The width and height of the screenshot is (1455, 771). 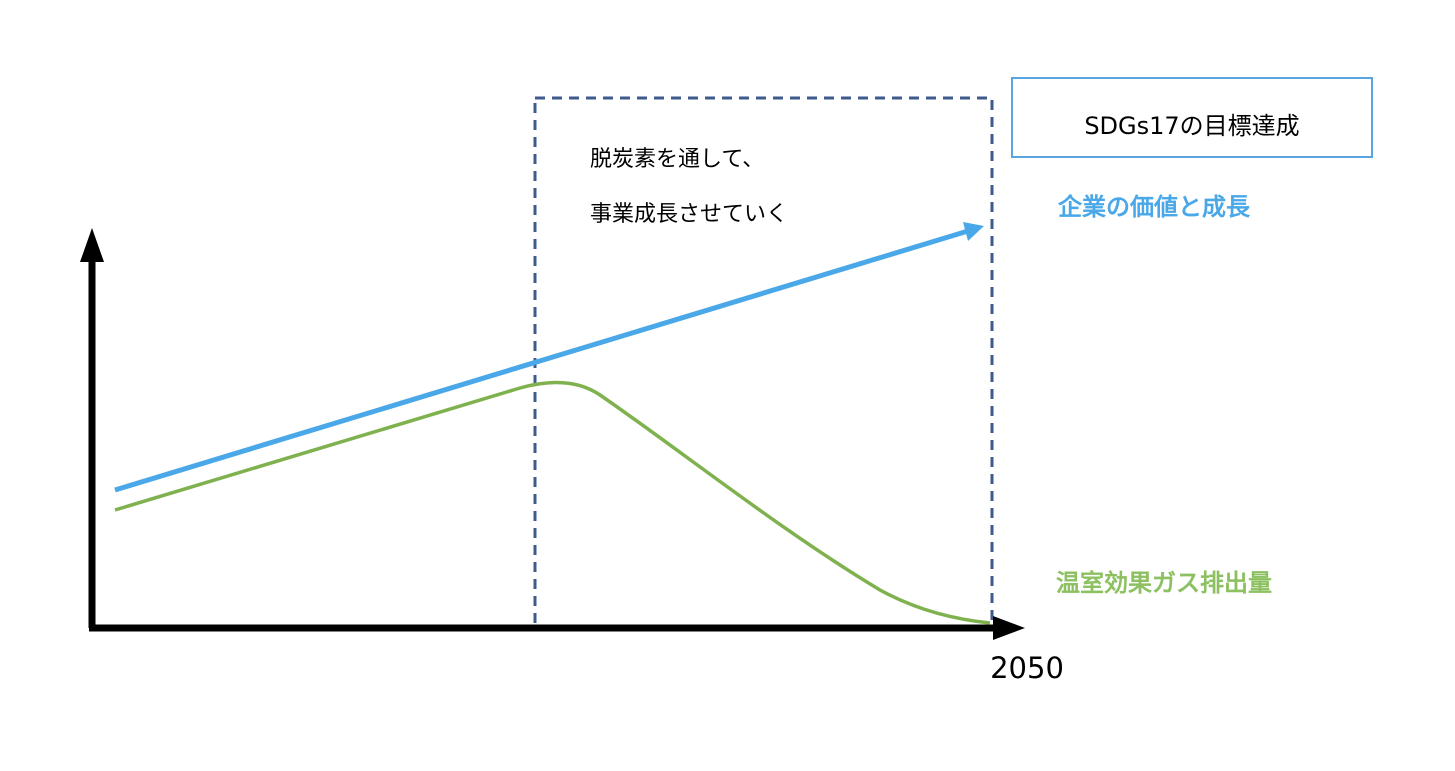 What do you see at coordinates (973, 231) in the screenshot?
I see `growth-arrow` at bounding box center [973, 231].